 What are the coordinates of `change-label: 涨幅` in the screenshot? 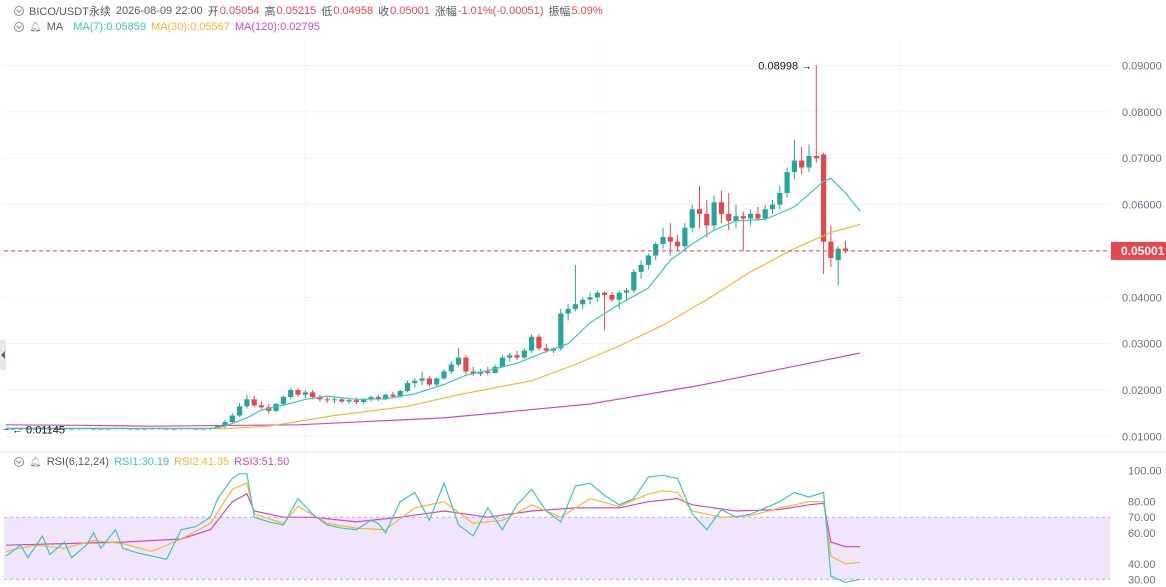 It's located at (445, 12).